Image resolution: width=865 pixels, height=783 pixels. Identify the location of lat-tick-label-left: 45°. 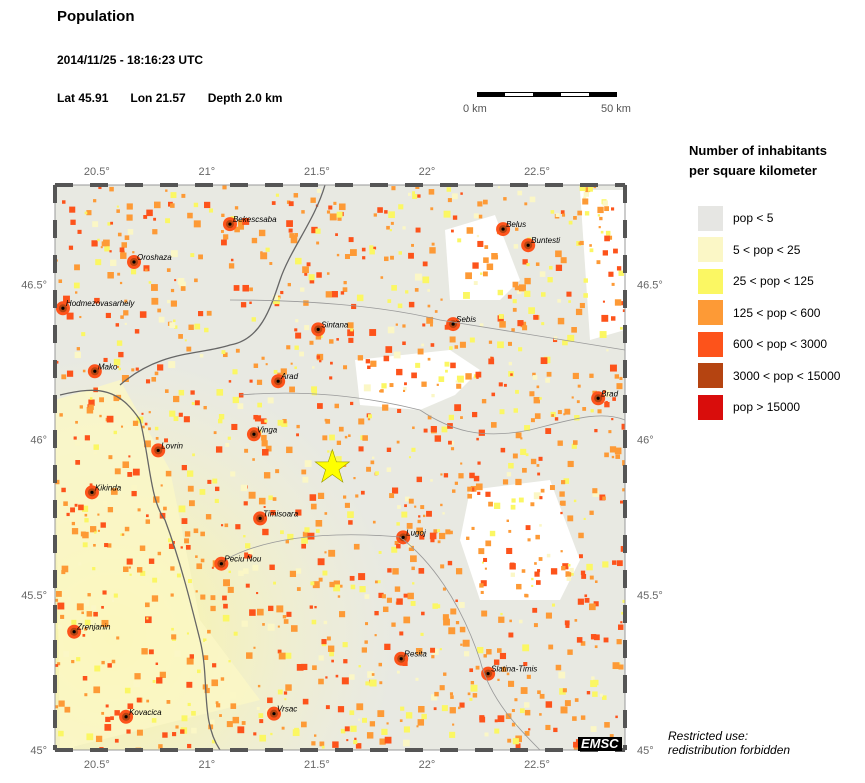
(38, 751).